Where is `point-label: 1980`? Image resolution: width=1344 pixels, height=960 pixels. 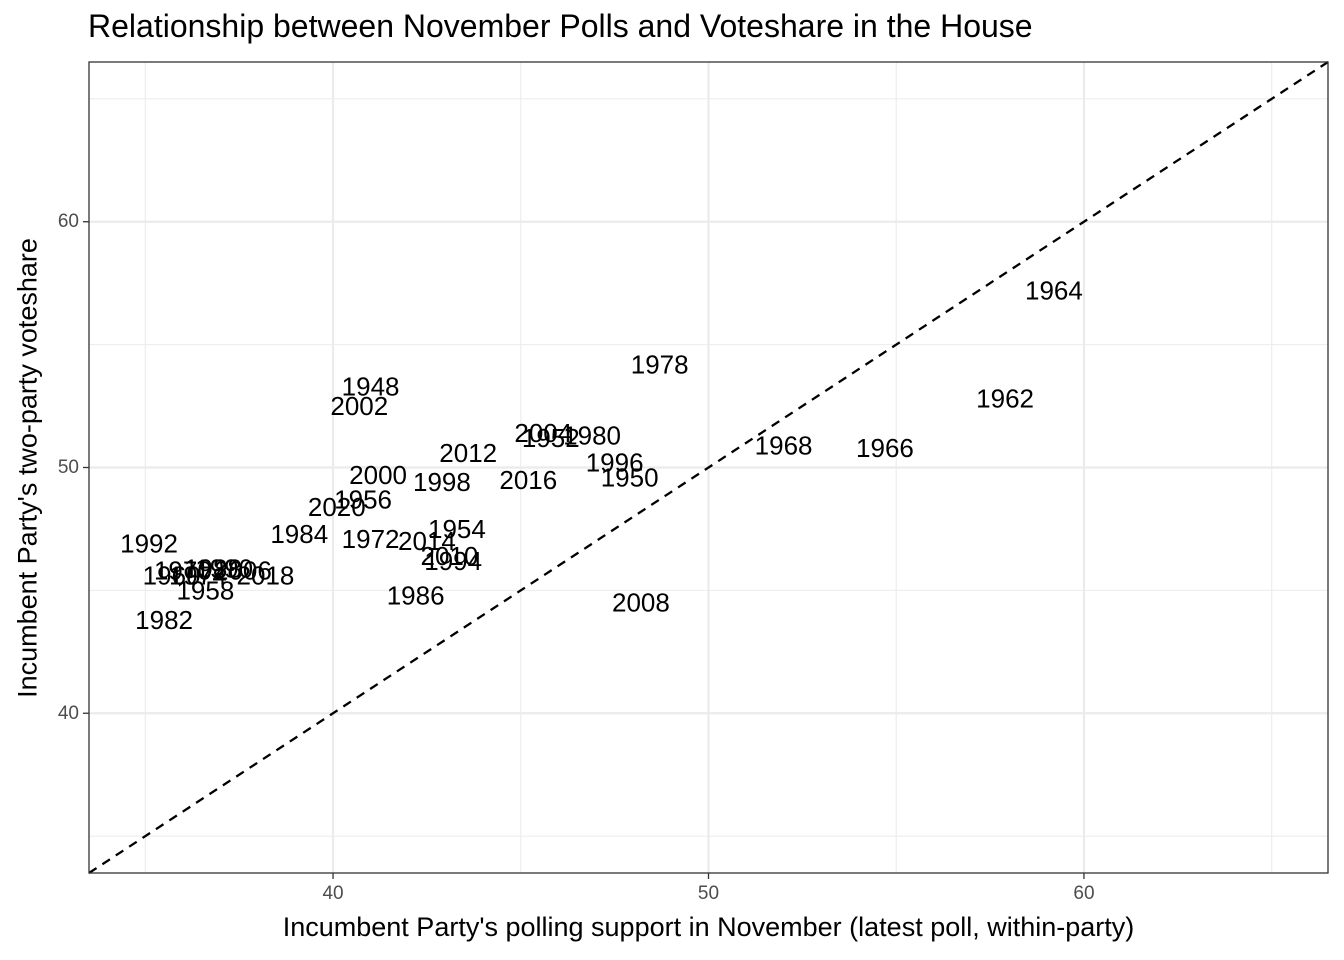
point-label: 1980 is located at coordinates (592, 436).